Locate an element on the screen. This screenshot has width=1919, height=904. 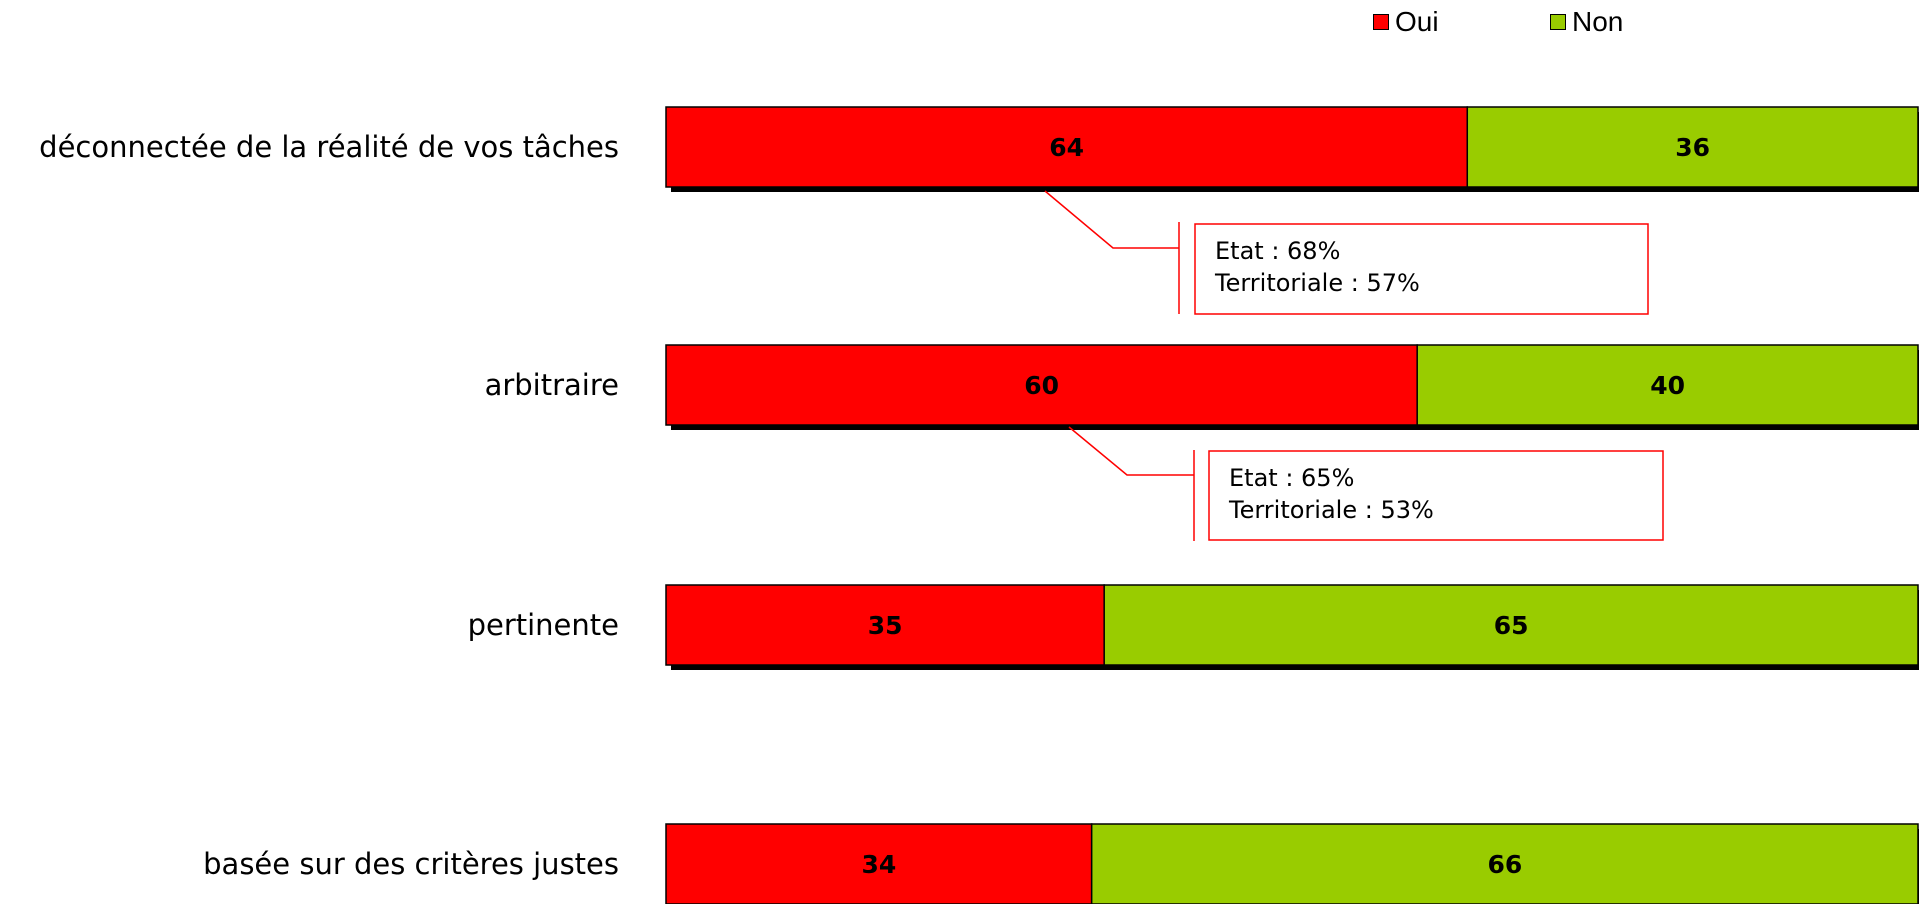
data-label-oui: 64 is located at coordinates (1066, 147).